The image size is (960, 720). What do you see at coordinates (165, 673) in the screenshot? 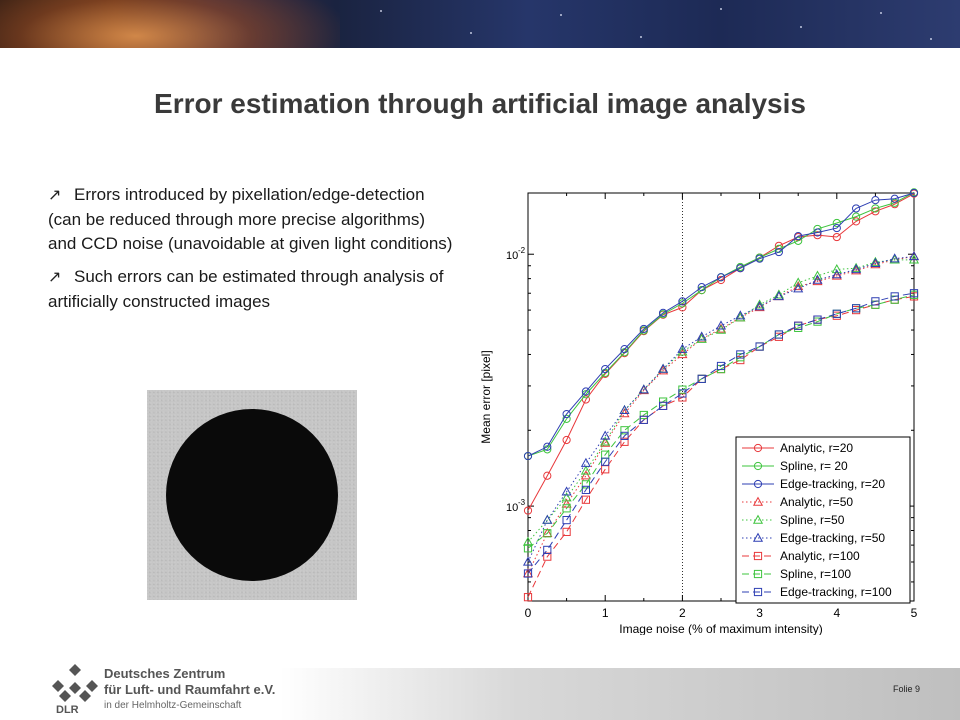
I see `org-line1: Deutsches Zentrum` at bounding box center [165, 673].